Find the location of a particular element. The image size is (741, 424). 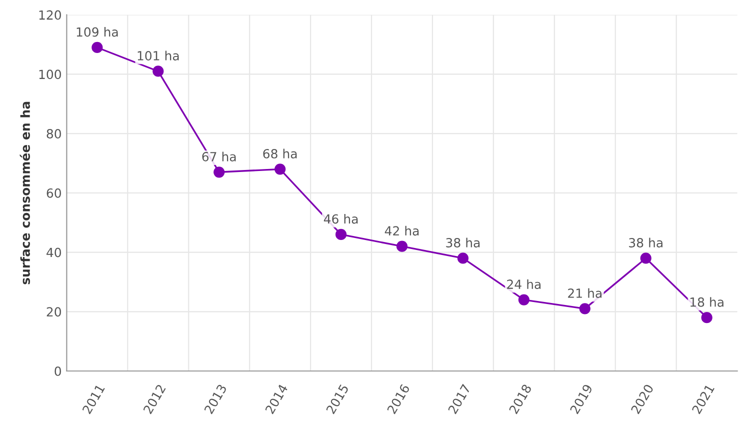

y-tick-label: 20 is located at coordinates (53, 312).